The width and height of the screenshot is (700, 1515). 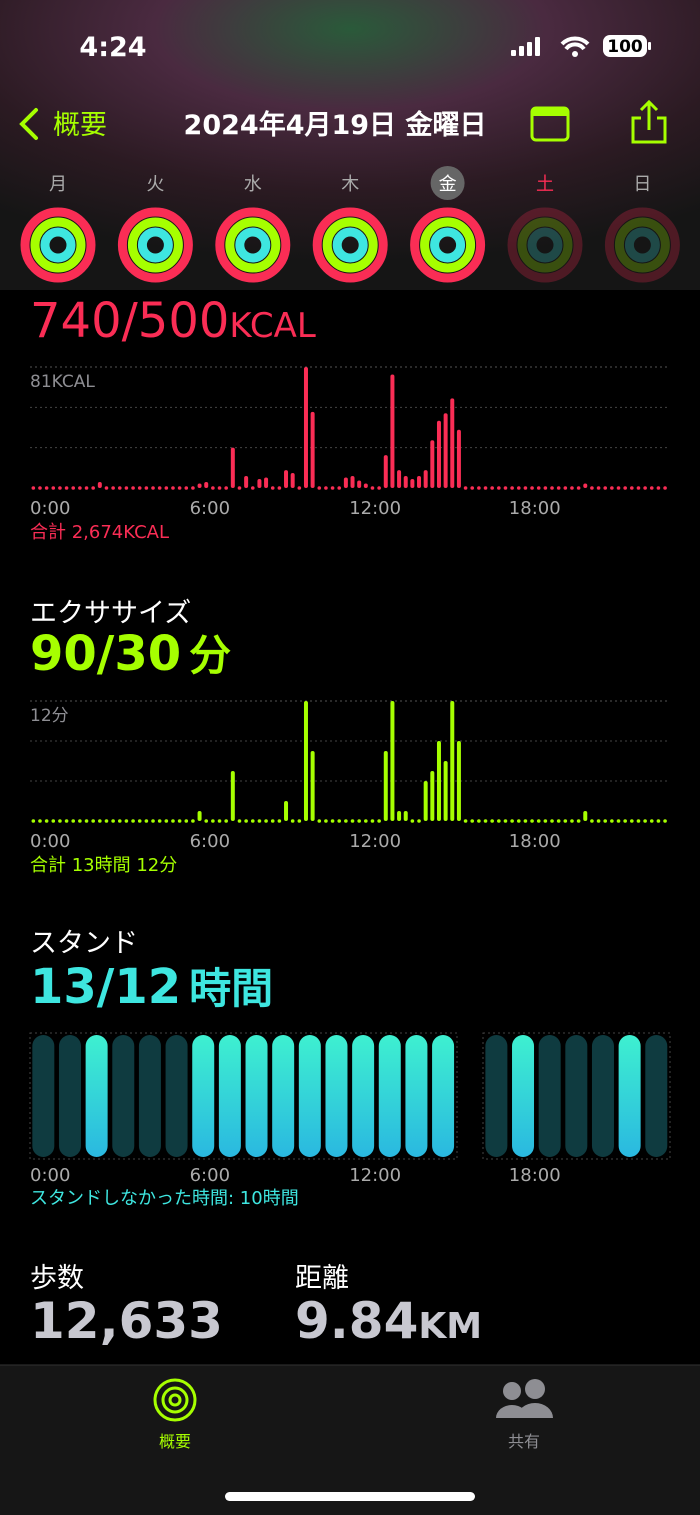 What do you see at coordinates (151, 987) in the screenshot?
I see `stand-value: 13/12 時間` at bounding box center [151, 987].